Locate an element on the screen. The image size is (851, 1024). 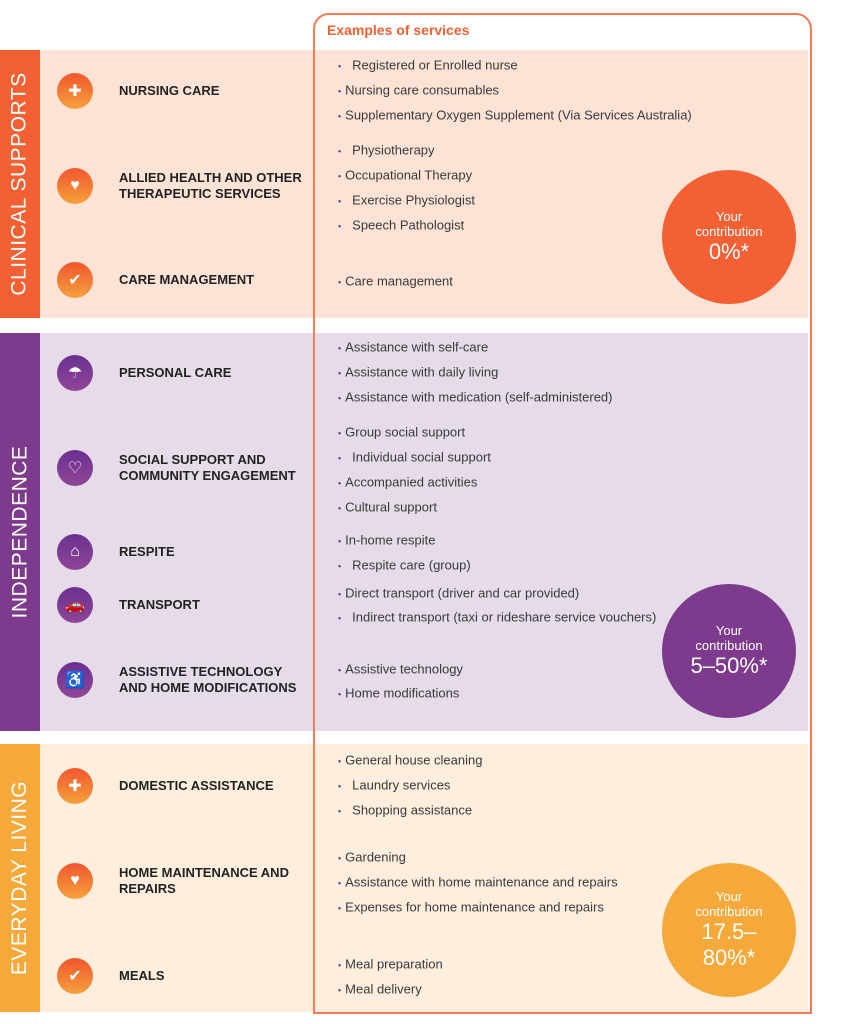
category-label: TRANSPORT is located at coordinates (159, 604).